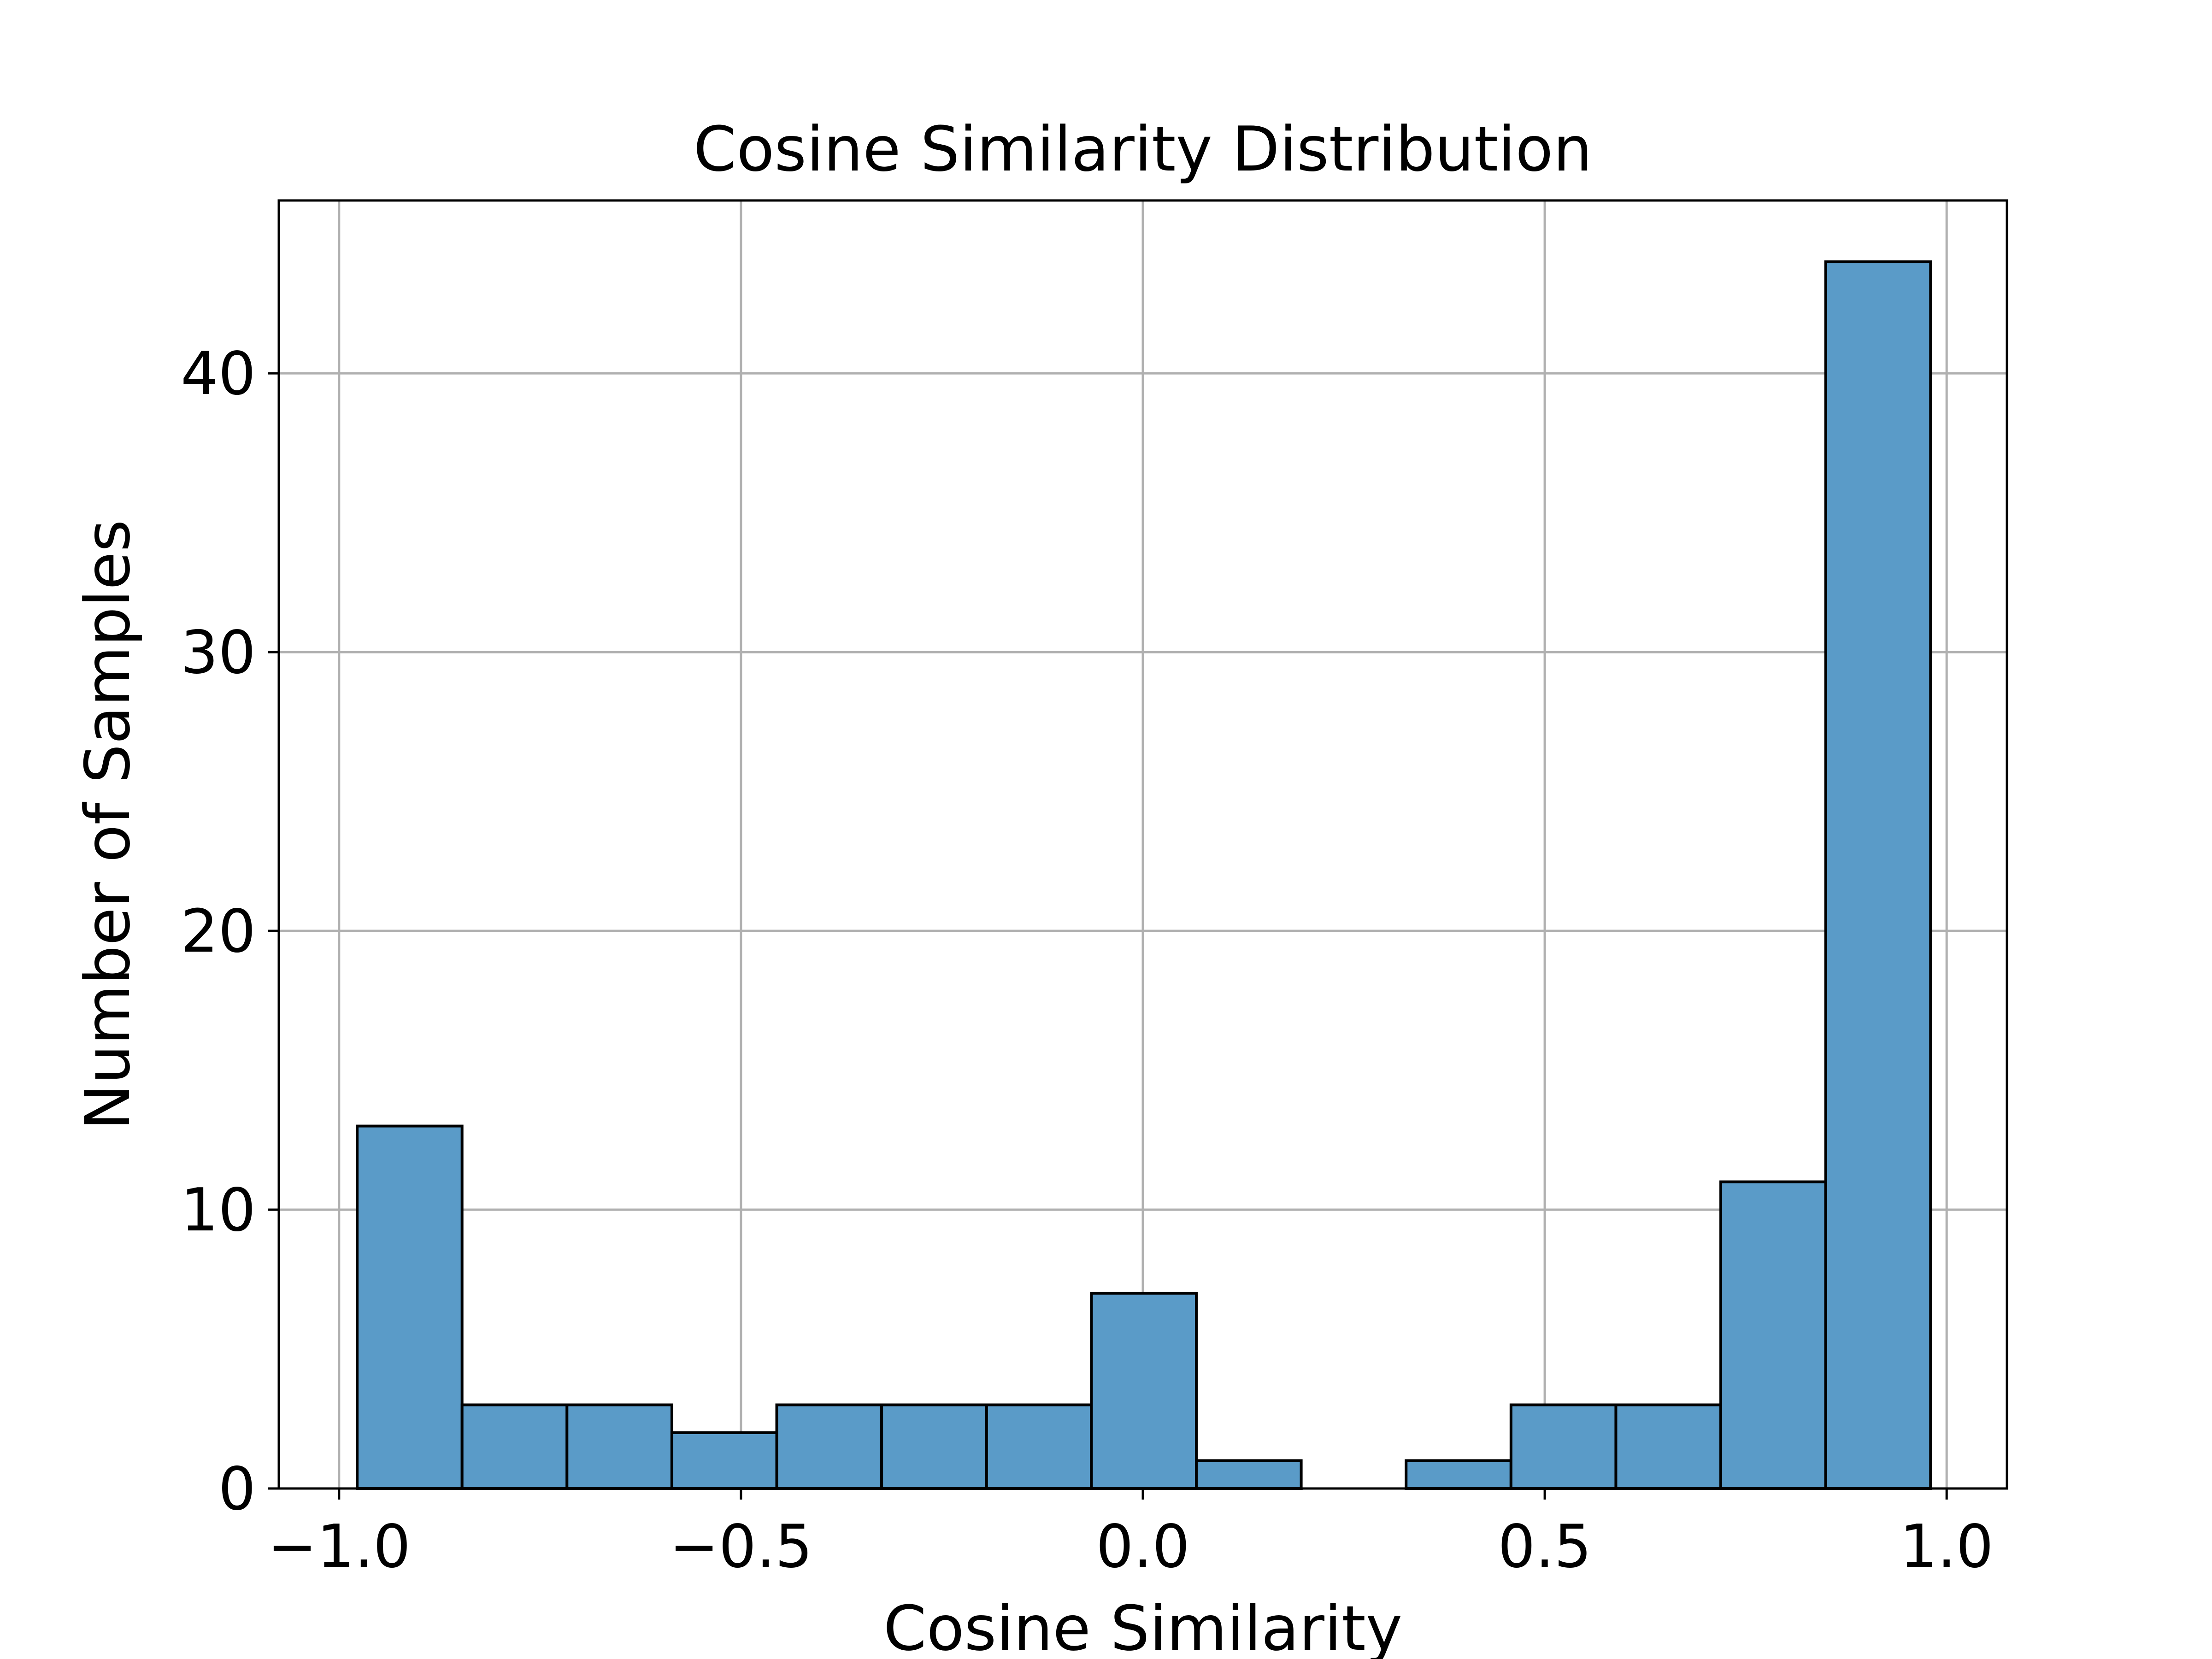 The height and width of the screenshot is (1659, 2212). What do you see at coordinates (1142, 1626) in the screenshot?
I see `x-axis-label: Cosine Similarity` at bounding box center [1142, 1626].